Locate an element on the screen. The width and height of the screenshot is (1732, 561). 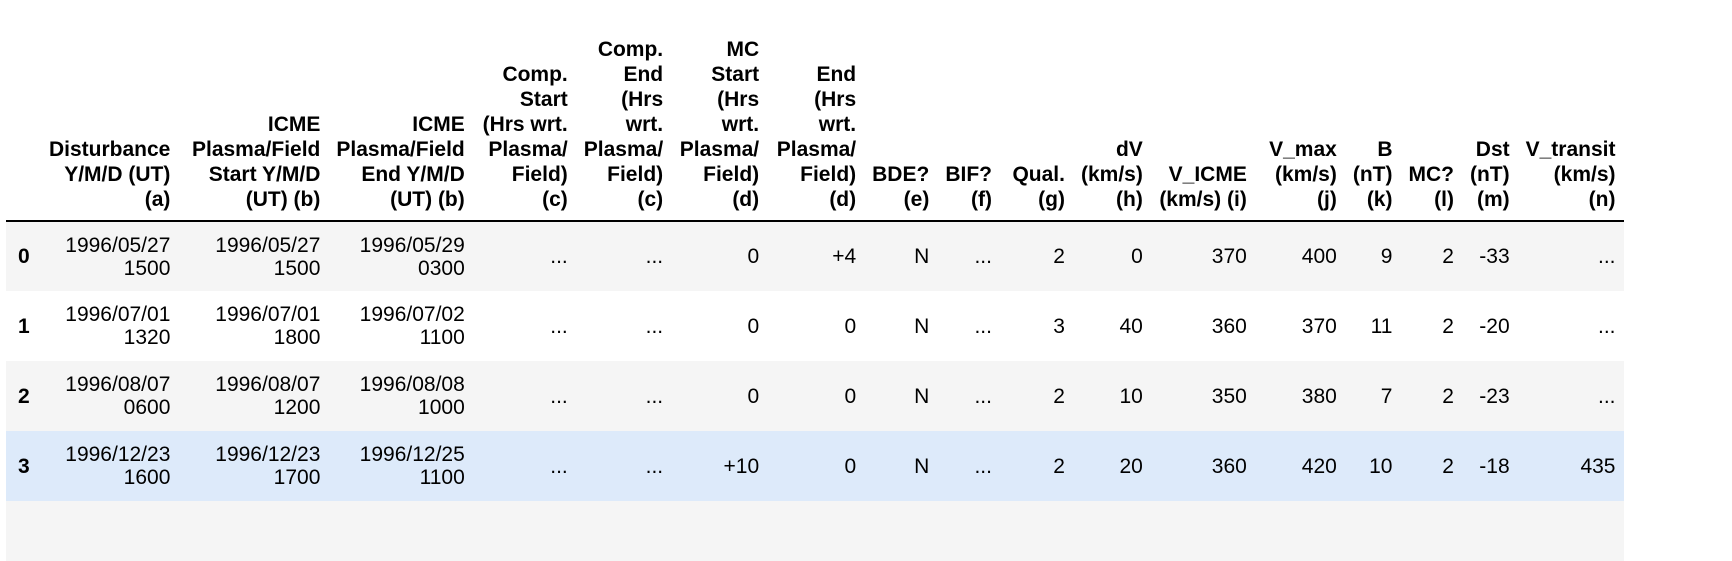
cell-time: 1800 is located at coordinates (297, 337).